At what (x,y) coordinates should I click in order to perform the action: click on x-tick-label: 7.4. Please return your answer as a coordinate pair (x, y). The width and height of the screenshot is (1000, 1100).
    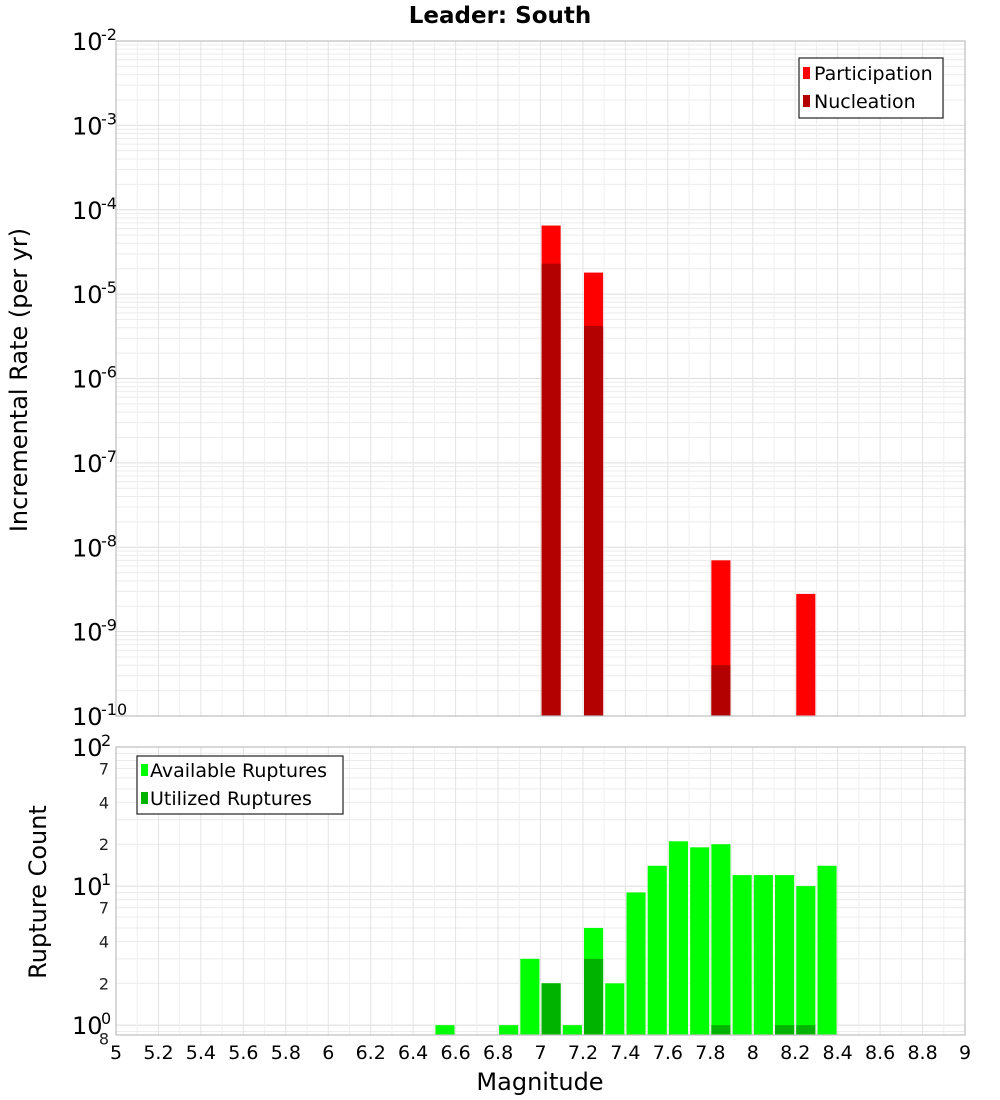
    Looking at the image, I should click on (625, 1053).